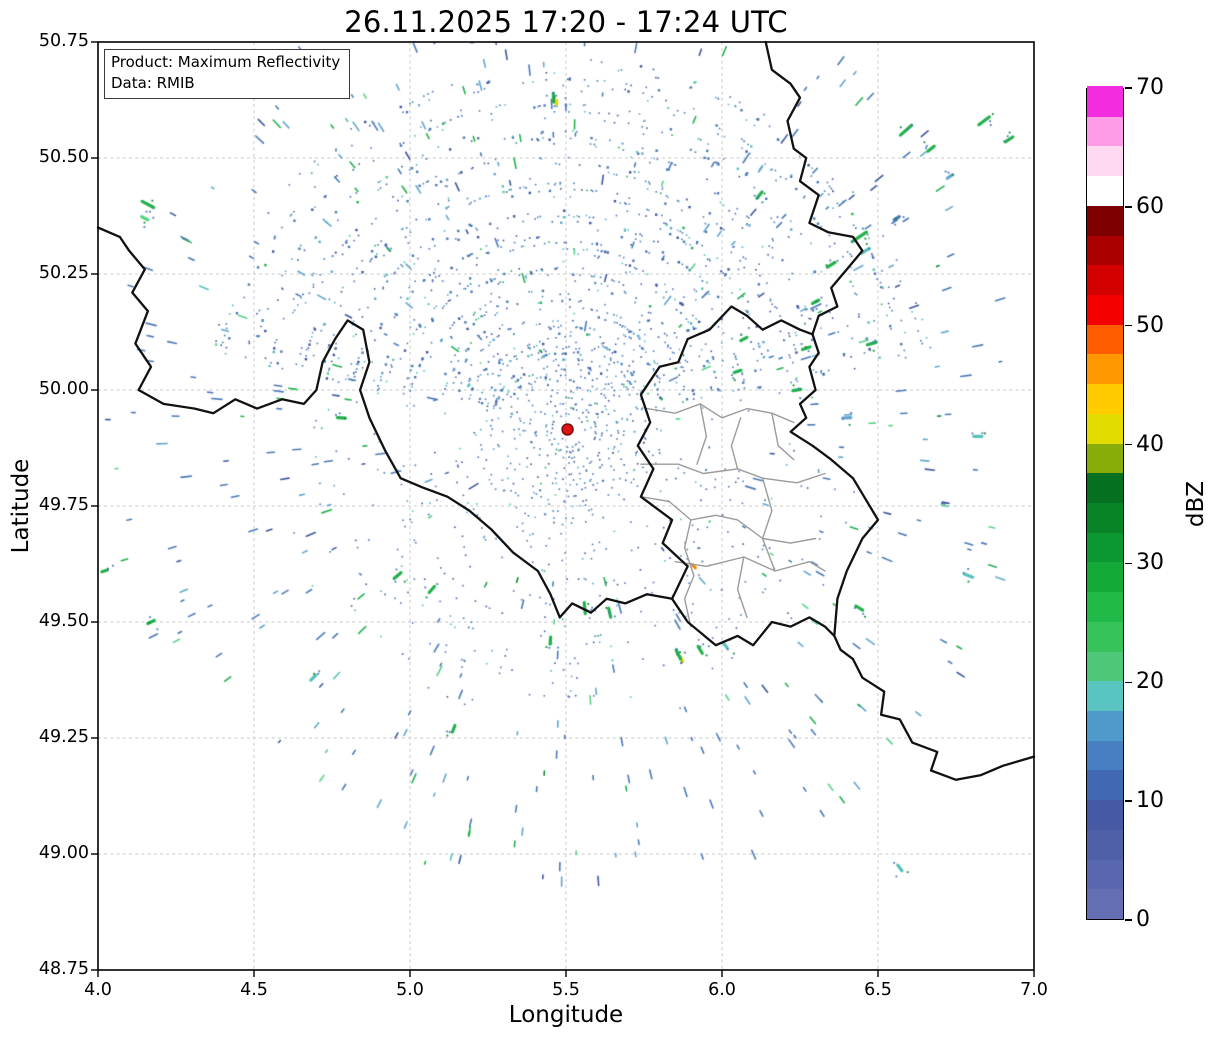  I want to click on y-tick-label: 49.50, so click(63, 621).